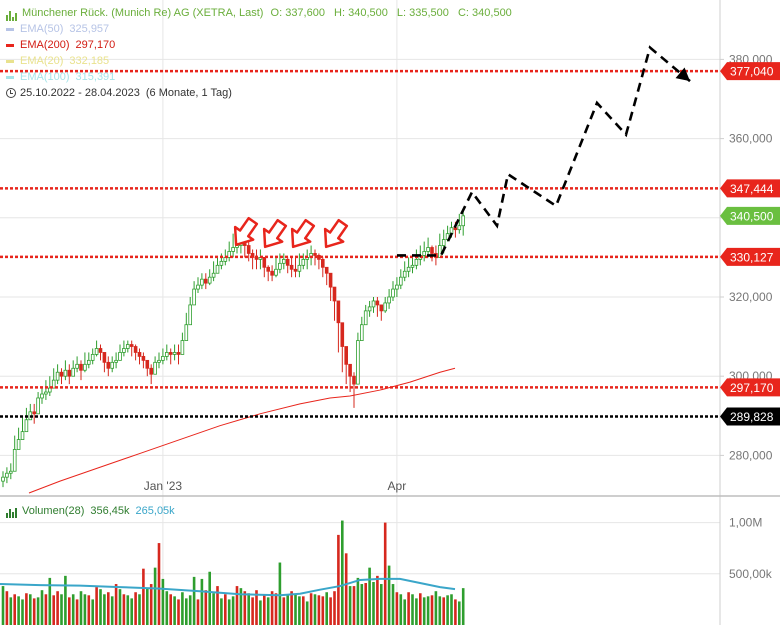  I want to click on ema200-value: 297,170, so click(95, 45).